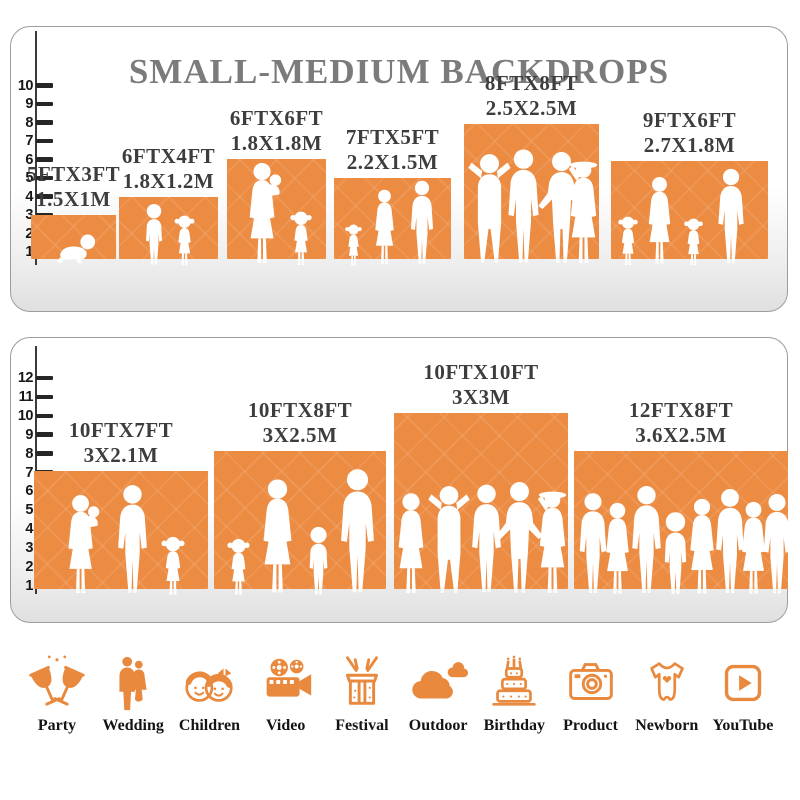 The image size is (800, 800). I want to click on backdrop-5x3ft: 5FTX3FT 1.5X1M, so click(73, 213).